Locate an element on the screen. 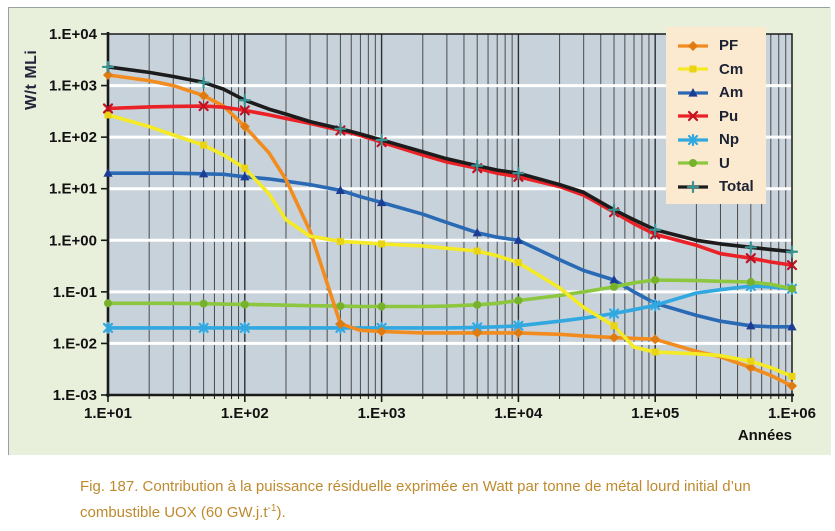 The image size is (835, 531). legend-marker-U is located at coordinates (693, 163).